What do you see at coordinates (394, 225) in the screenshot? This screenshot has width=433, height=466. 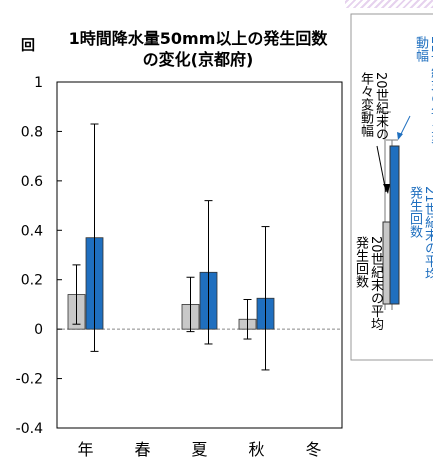 I see `legend-21-swatch` at bounding box center [394, 225].